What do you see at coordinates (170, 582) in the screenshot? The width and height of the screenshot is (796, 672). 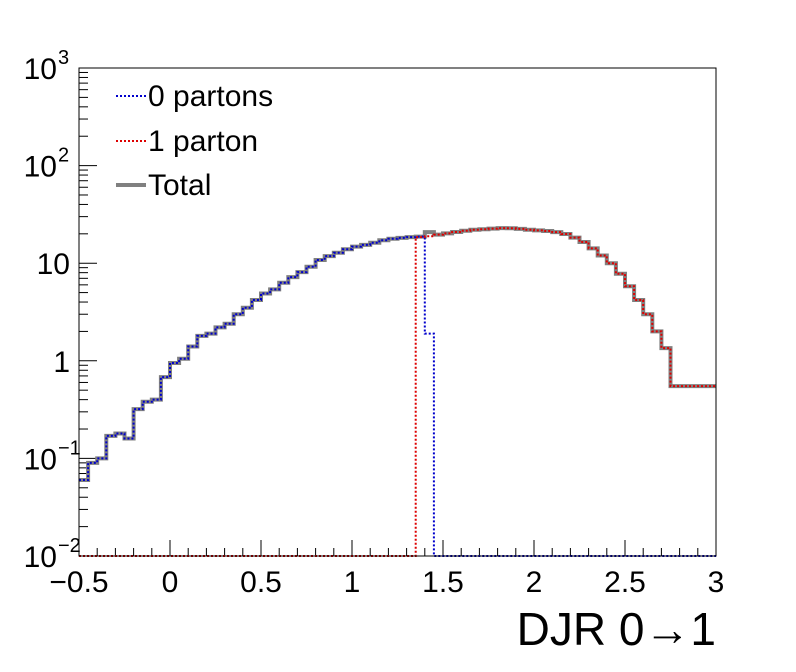 I see `x-tick-label: 0` at bounding box center [170, 582].